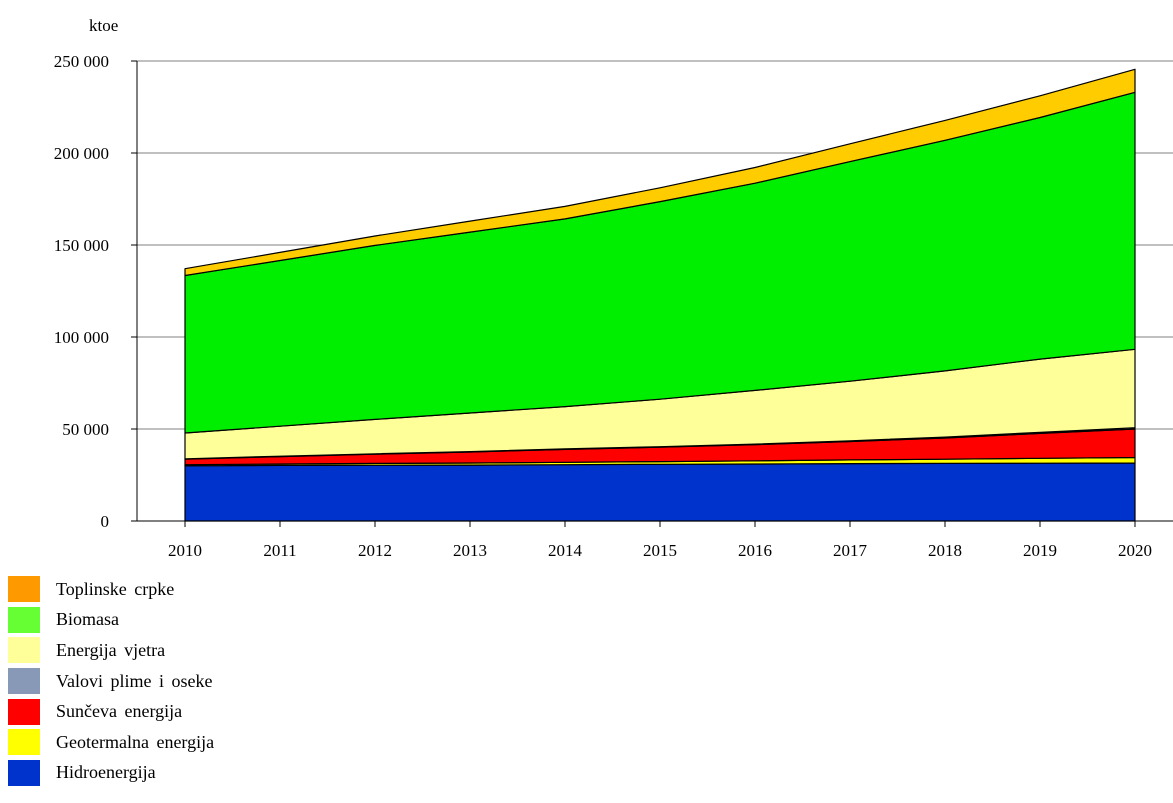 This screenshot has width=1173, height=803. I want to click on legend-item-toplinske-crpke: Toplinske crpke, so click(208, 589).